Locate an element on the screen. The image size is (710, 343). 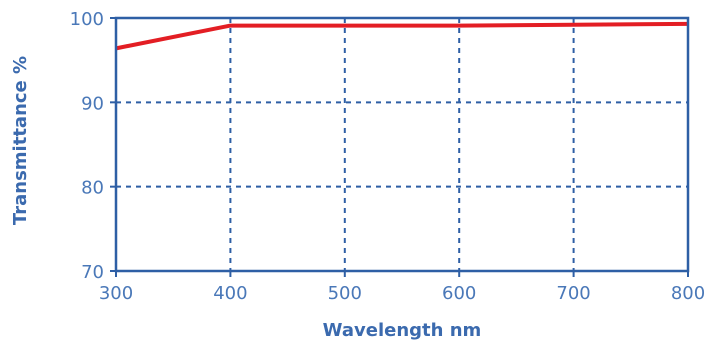
x-tick-label: 600 is located at coordinates (459, 293).